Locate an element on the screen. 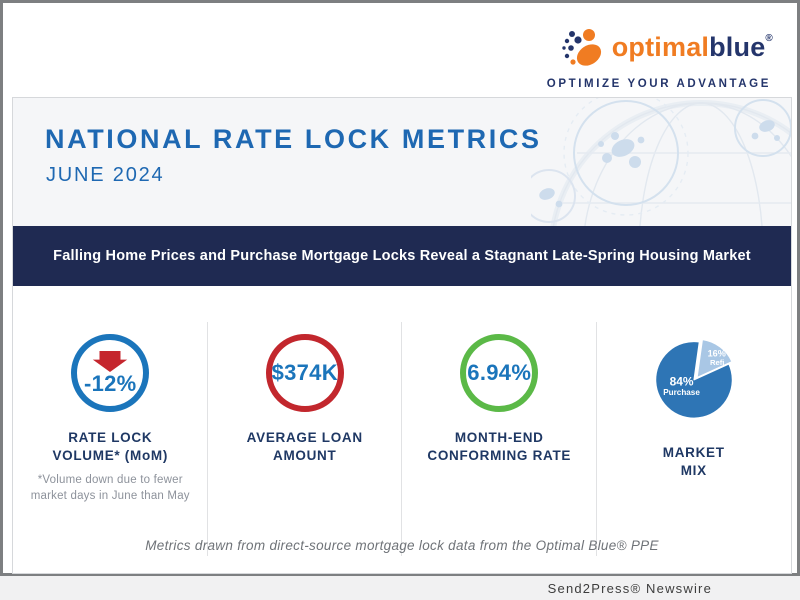 The image size is (800, 600). brand-block: optimalblue® OPTIMIZE YOUR ADVANTAGE is located at coordinates (660, 57).